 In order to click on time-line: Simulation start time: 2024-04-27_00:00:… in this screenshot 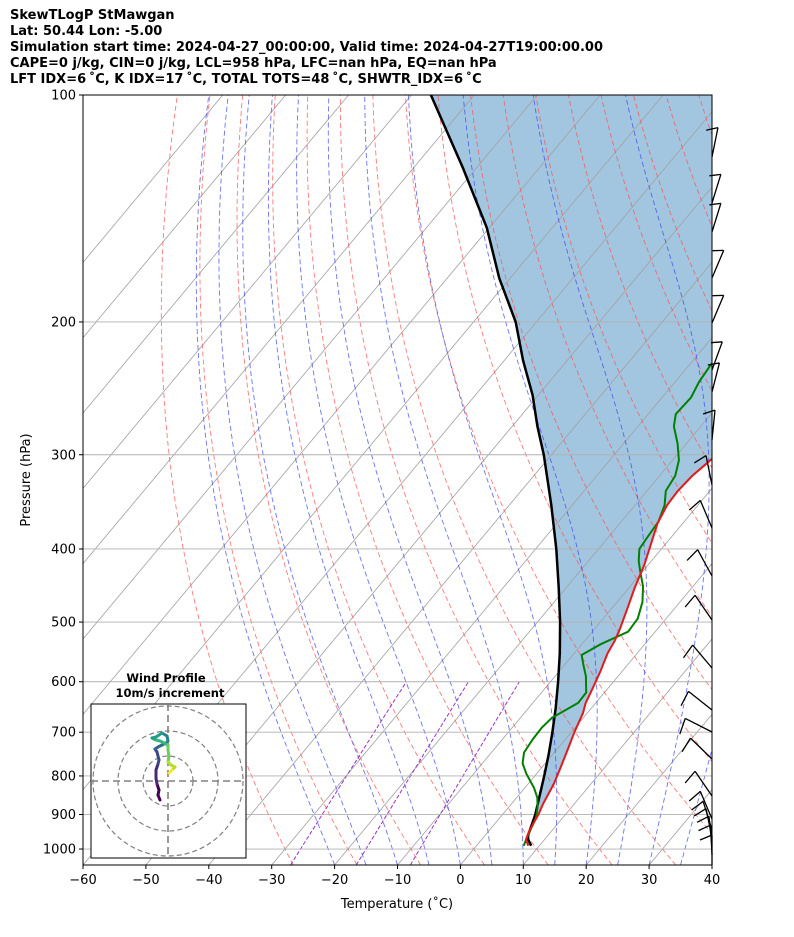, I will do `click(306, 47)`.